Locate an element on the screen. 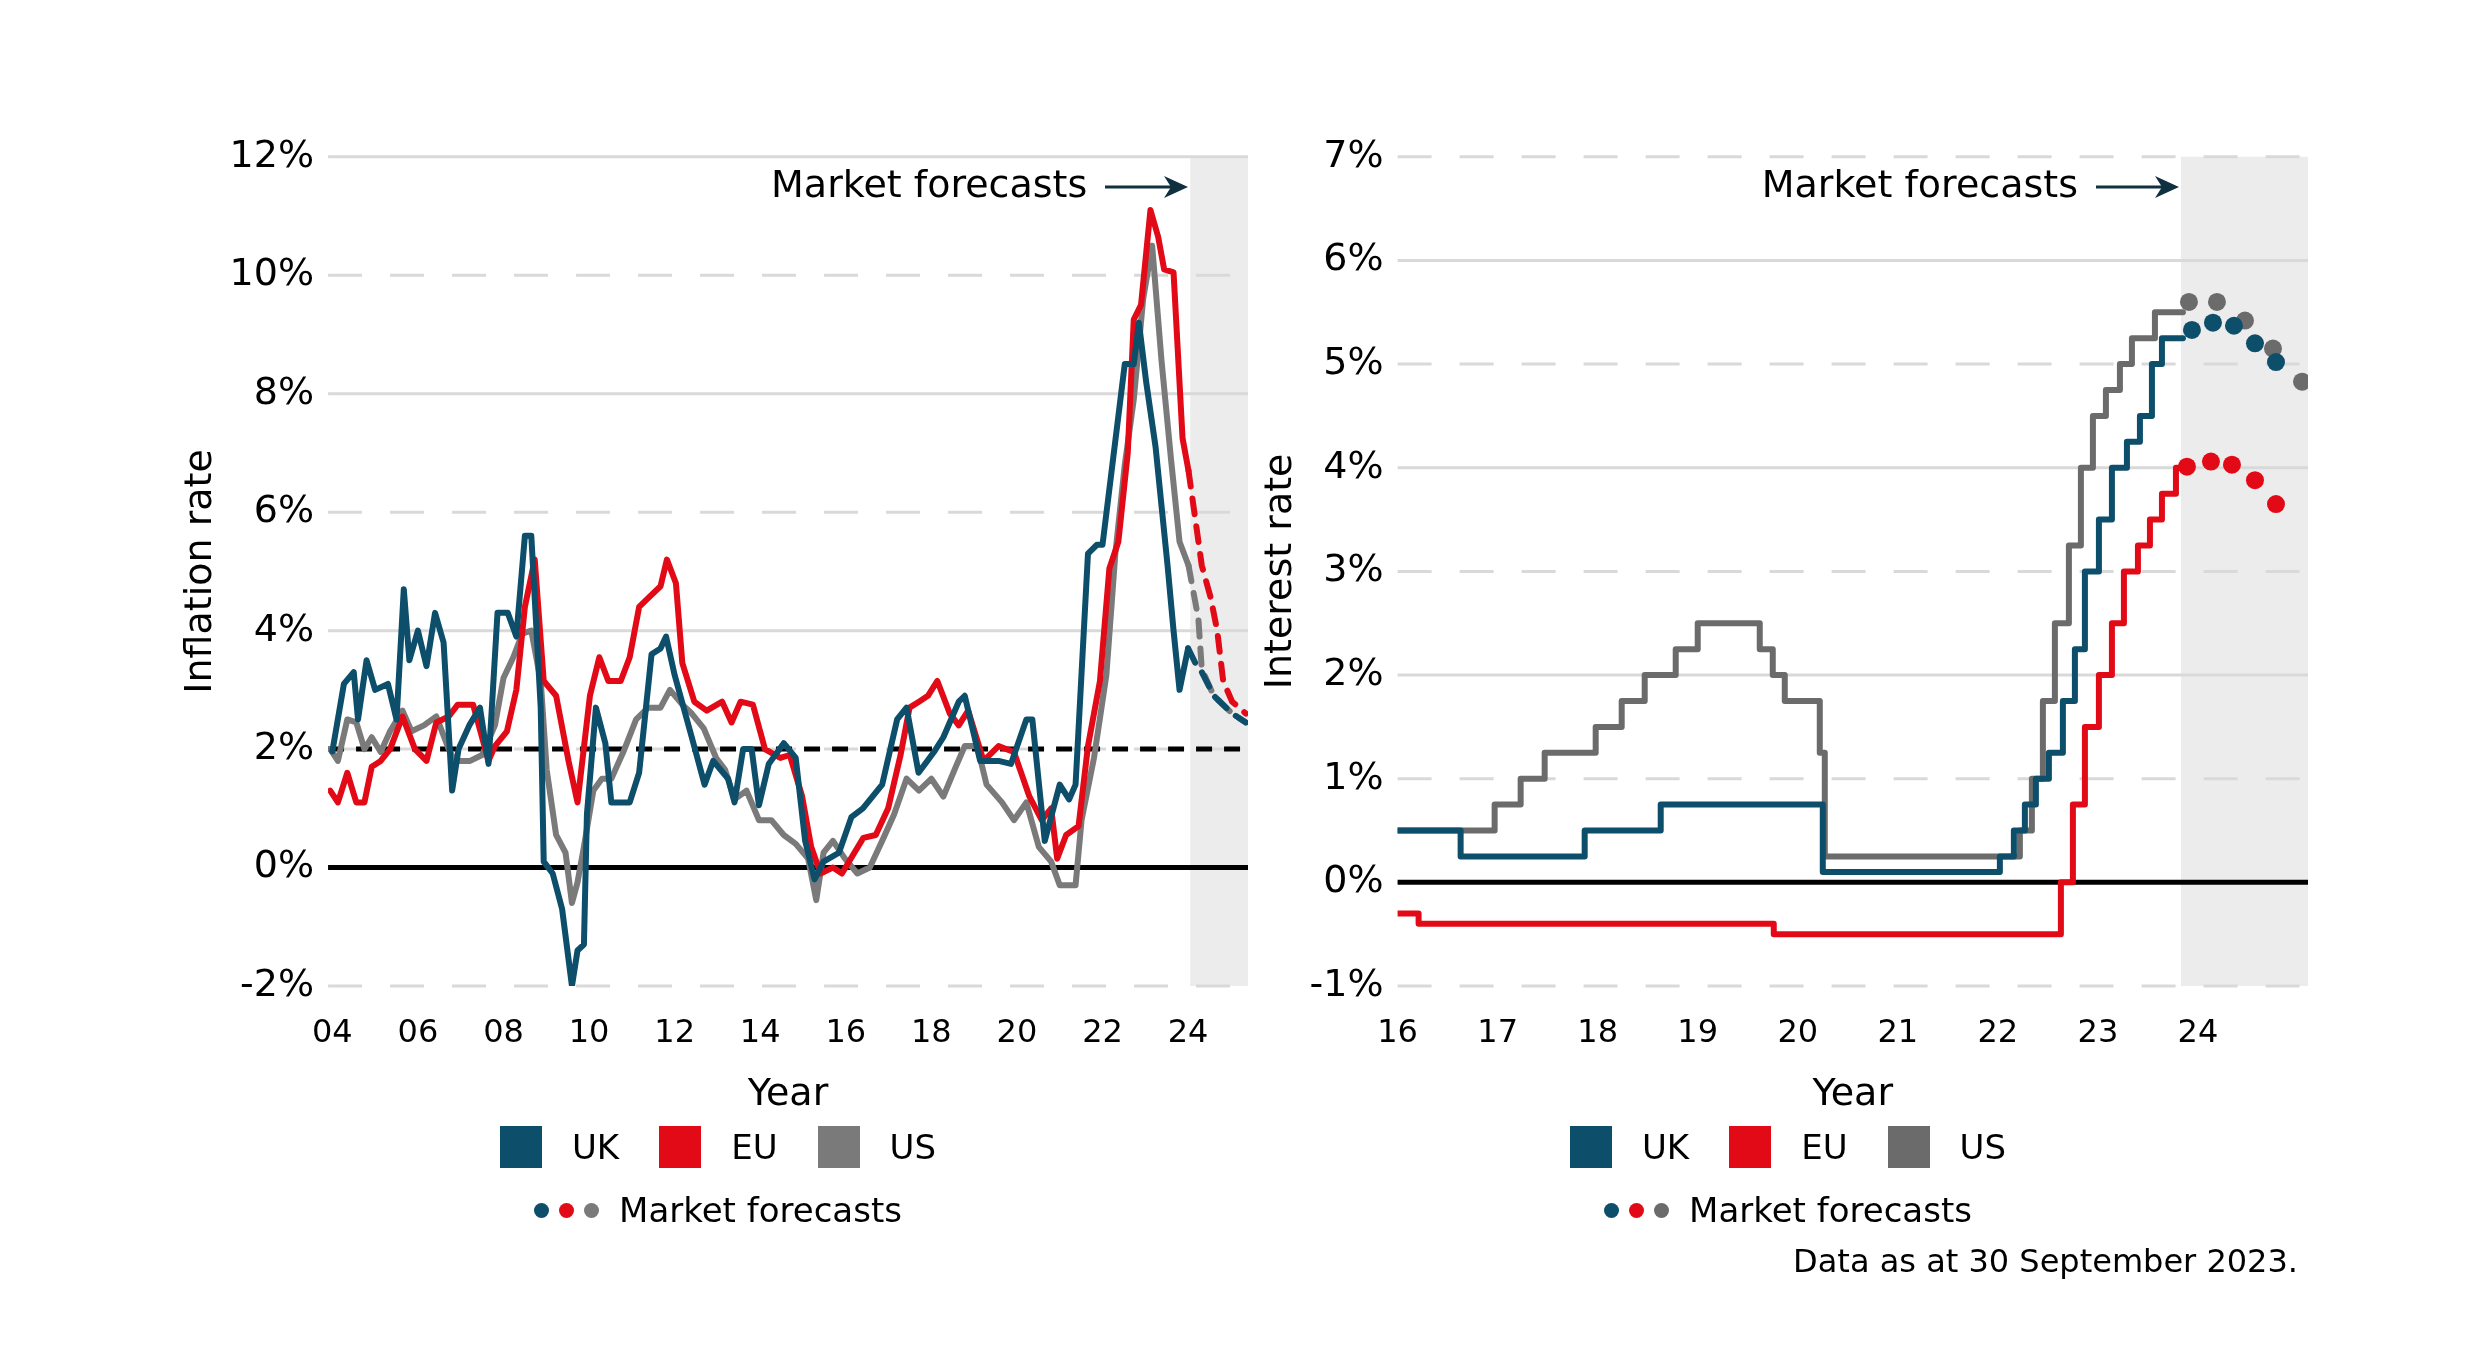 Image resolution: width=2480 pixels, height=1356 pixels. y-tick-label: 10% is located at coordinates (272, 272).